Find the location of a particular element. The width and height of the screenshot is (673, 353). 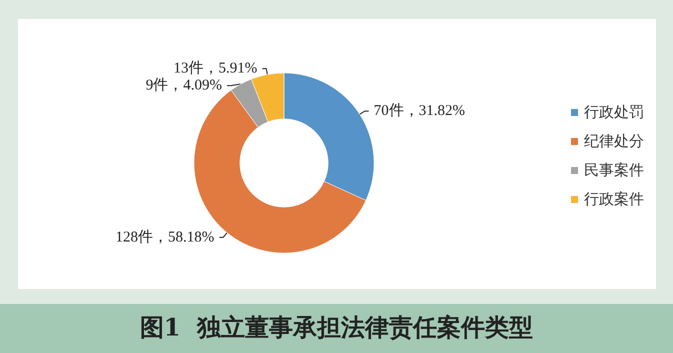

data-label: 70件，31.82% is located at coordinates (420, 111).